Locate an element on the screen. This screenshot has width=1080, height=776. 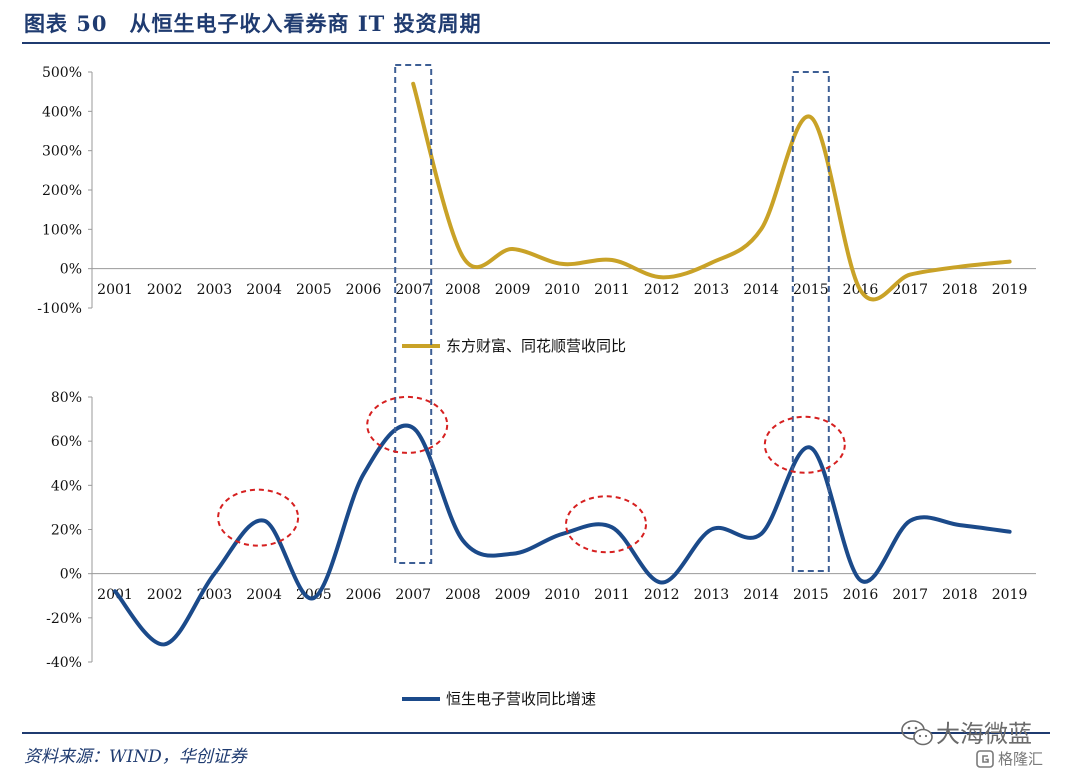
figure-title: 图表 50 从恒生电子收入看券商 IT 投资周期 is located at coordinates (253, 23).